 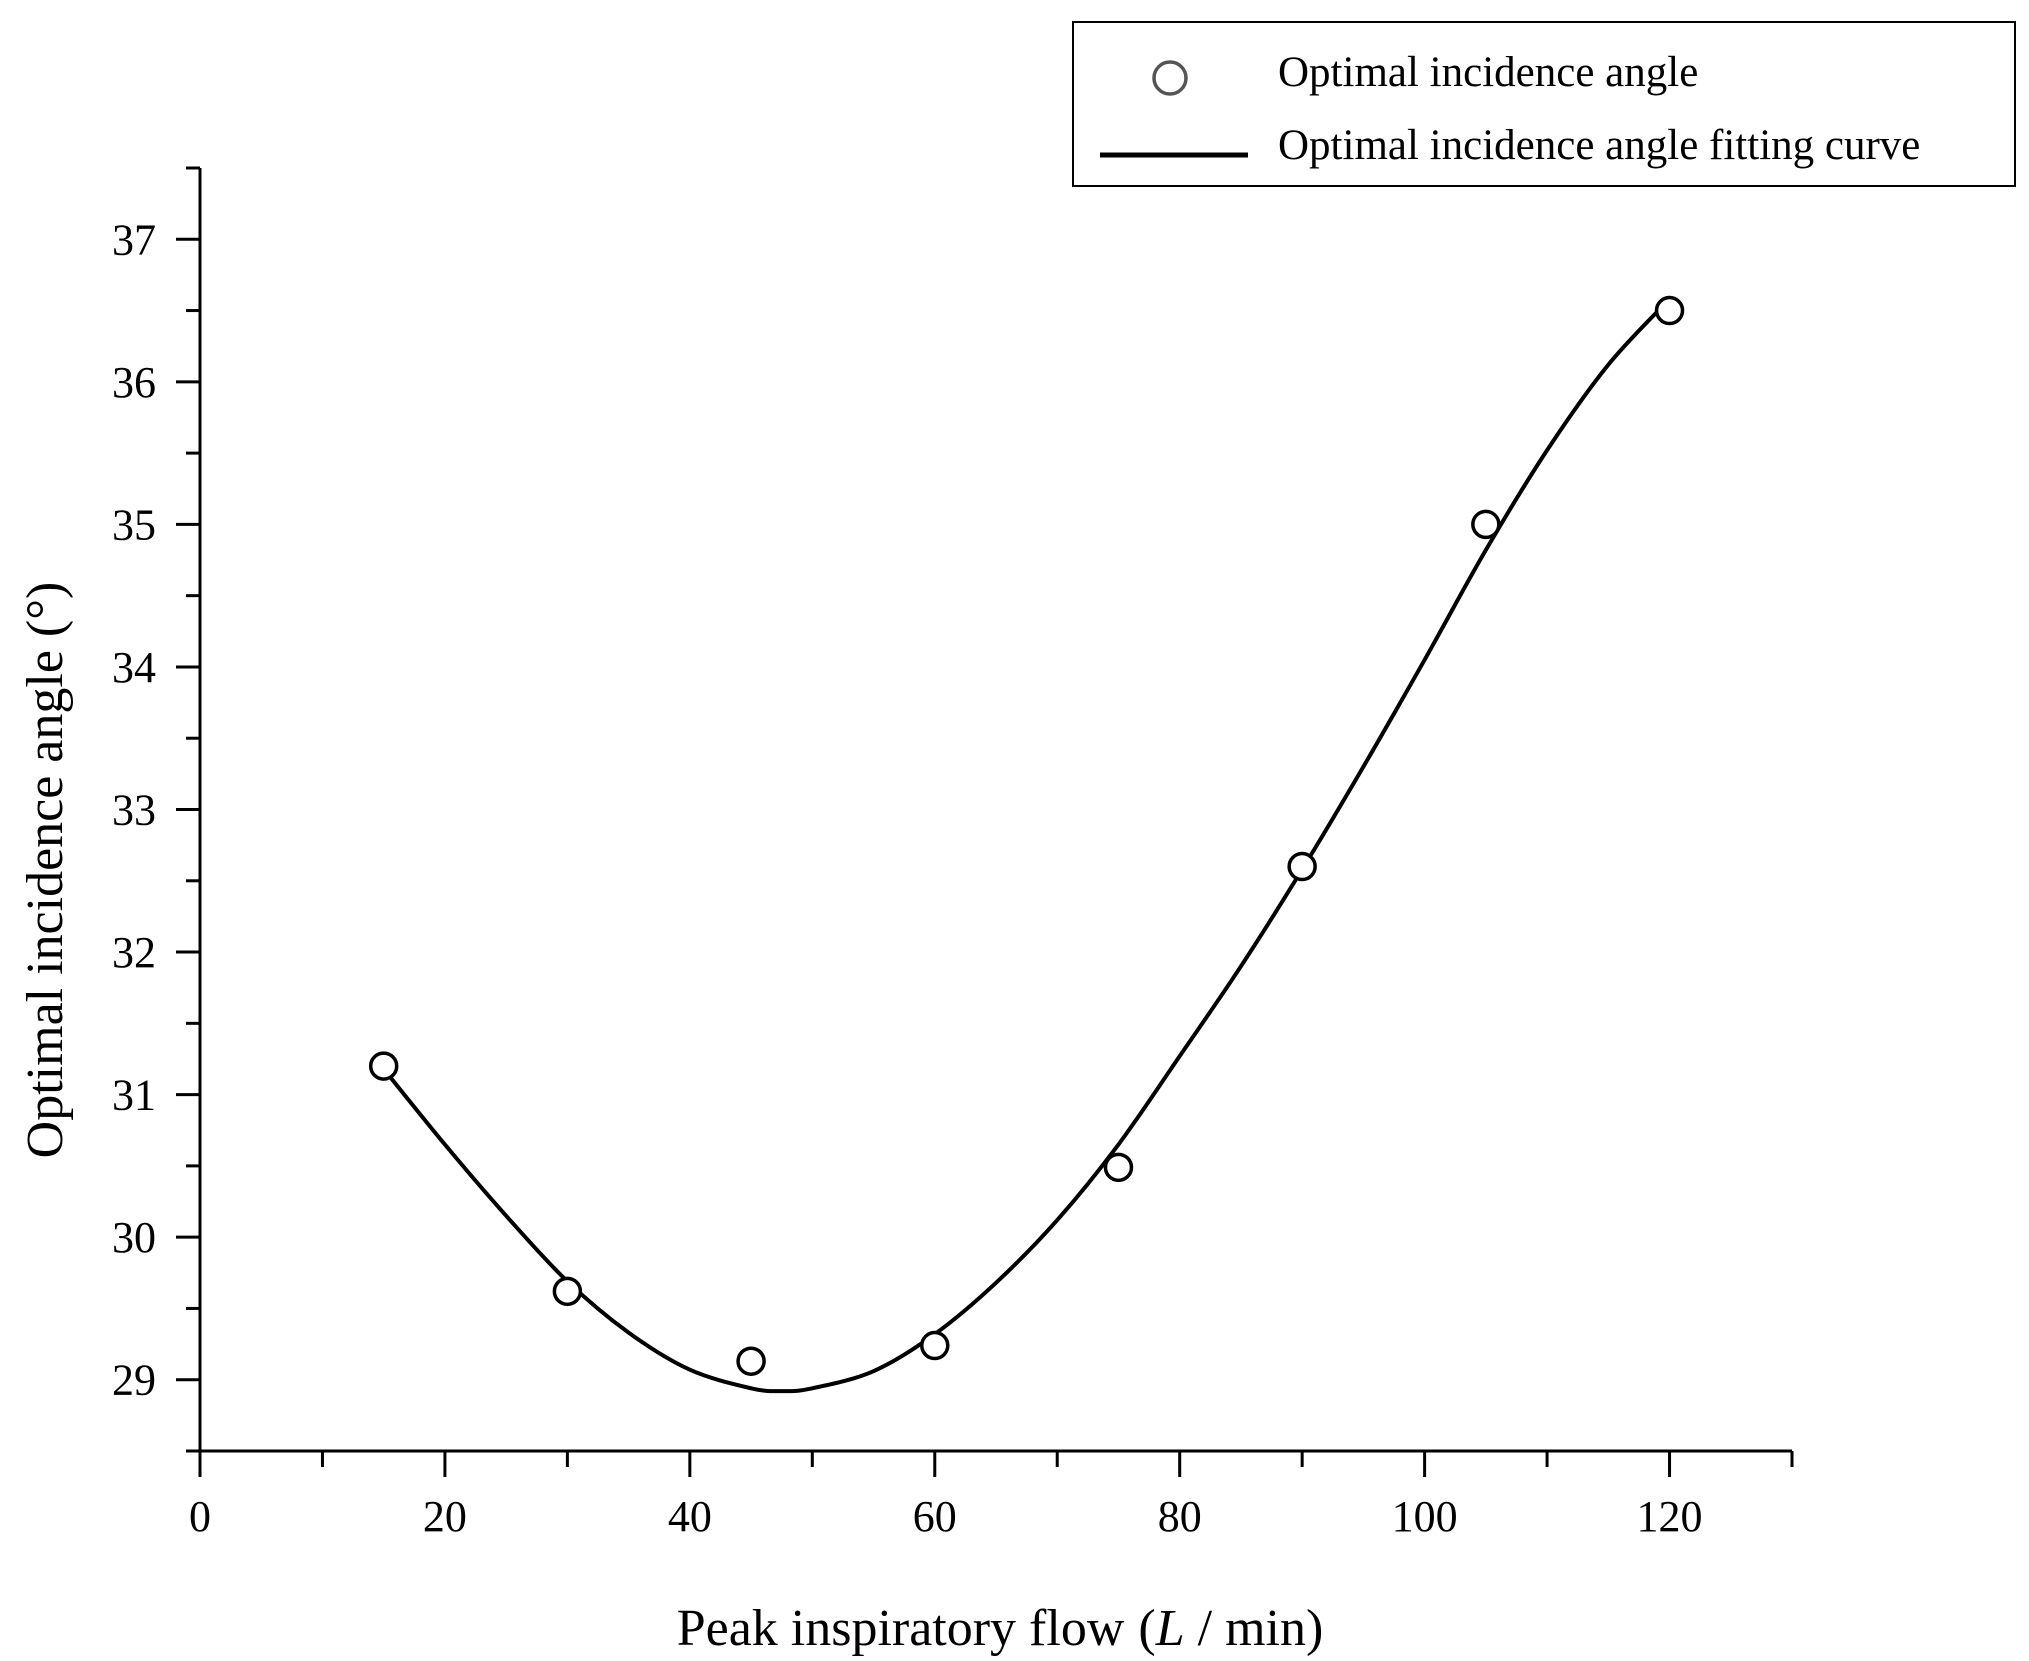 I want to click on x-axis-title-unit: / min, so click(x=1245, y=1628).